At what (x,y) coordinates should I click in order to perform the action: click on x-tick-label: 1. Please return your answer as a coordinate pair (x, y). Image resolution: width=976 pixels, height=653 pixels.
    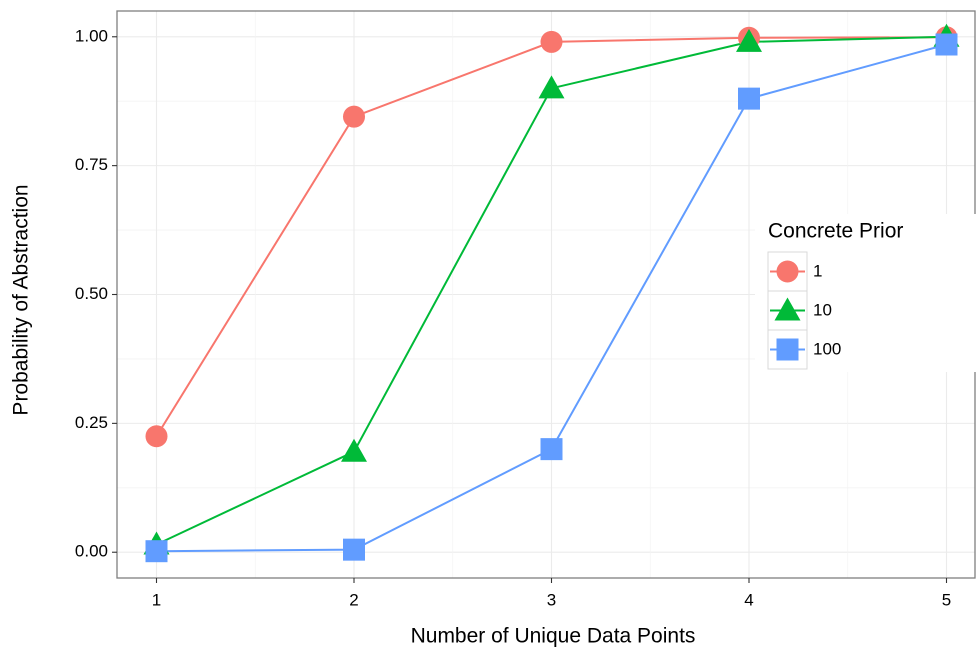
    Looking at the image, I should click on (156, 599).